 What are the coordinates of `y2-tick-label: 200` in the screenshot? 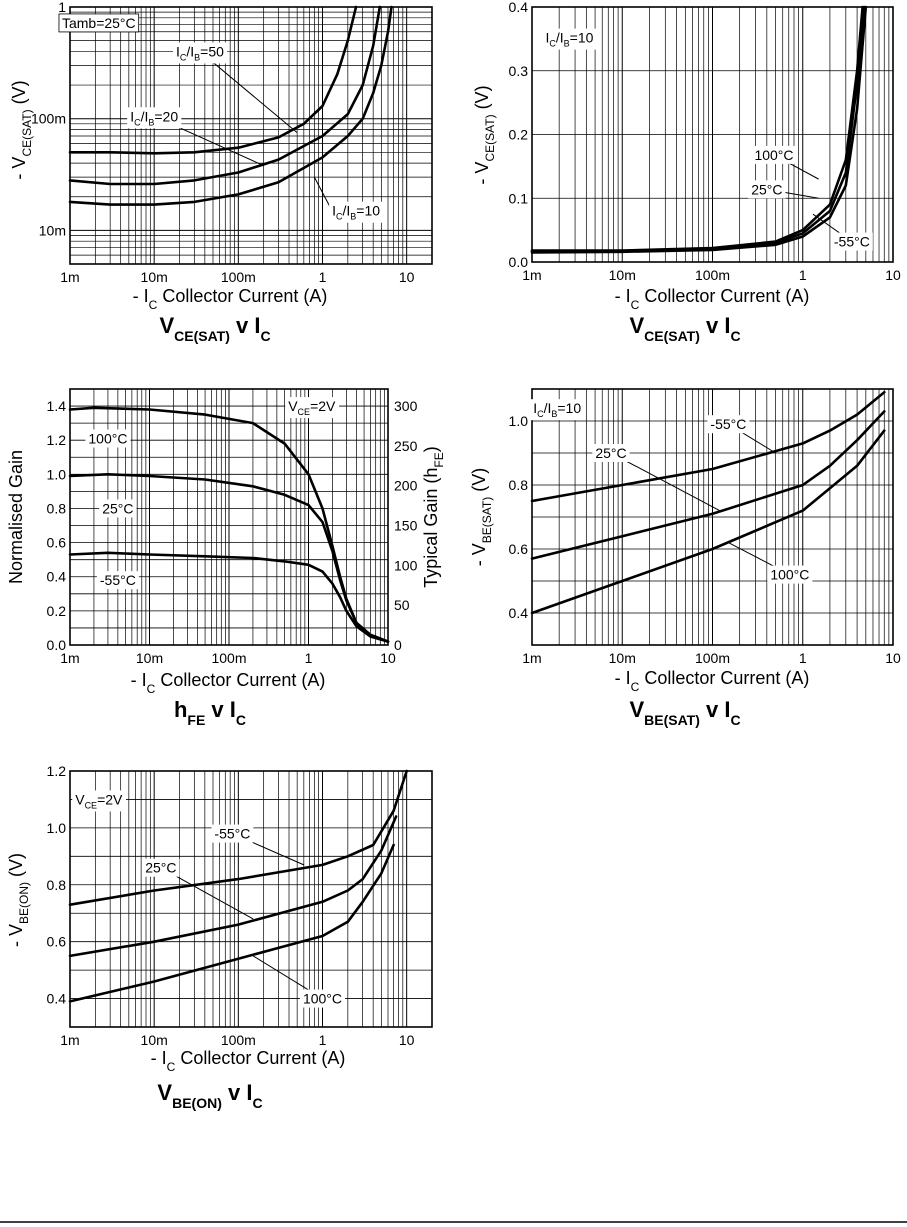 It's located at (406, 486).